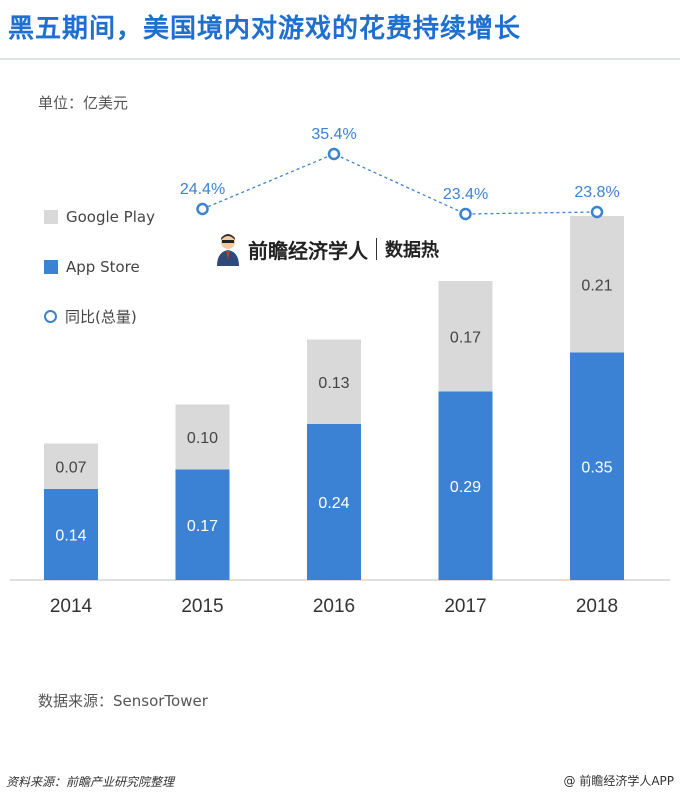 The height and width of the screenshot is (795, 680). I want to click on data-label-app-store-2017: 0.29, so click(465, 487).